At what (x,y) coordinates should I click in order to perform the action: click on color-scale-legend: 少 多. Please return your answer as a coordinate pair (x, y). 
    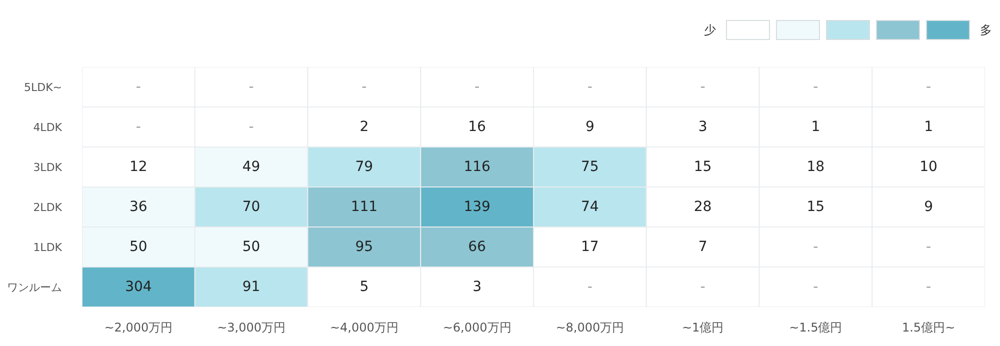
    Looking at the image, I should click on (848, 30).